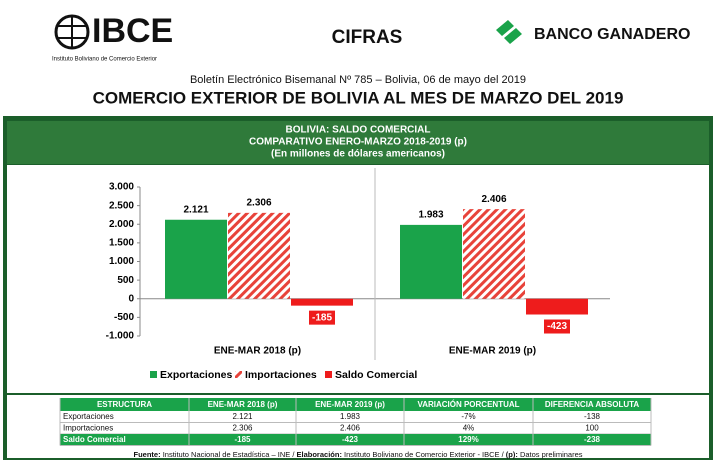 The height and width of the screenshot is (466, 716). I want to click on table-total-bg, so click(355, 440).